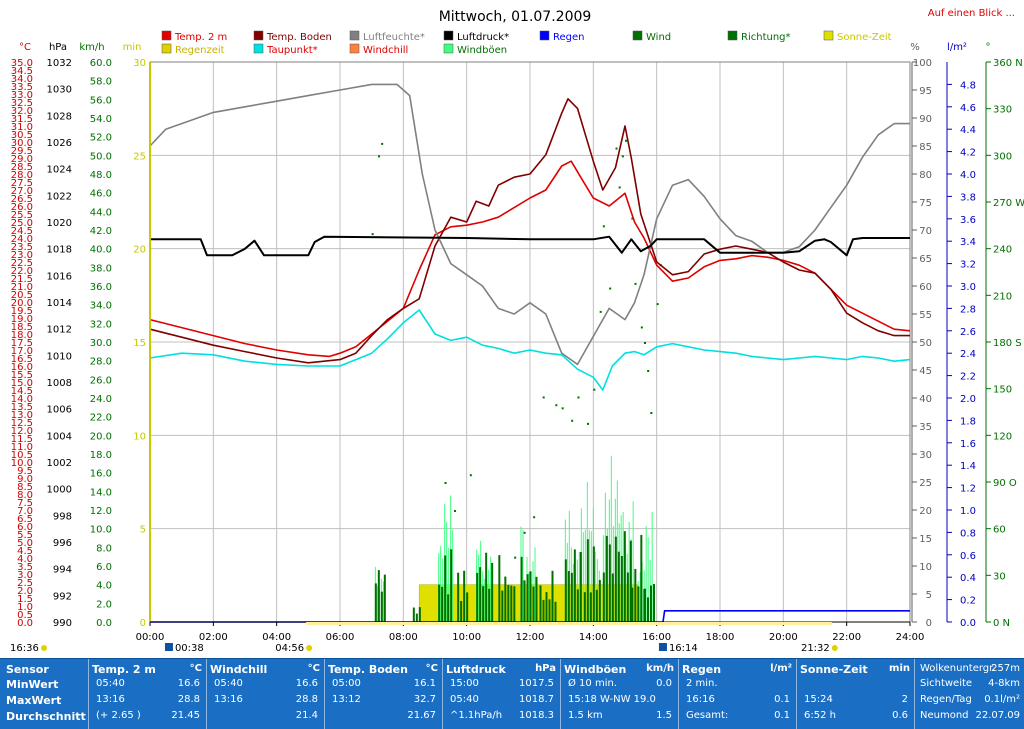 The image size is (1024, 729). I want to click on tick-label: 14.0, so click(101, 492).